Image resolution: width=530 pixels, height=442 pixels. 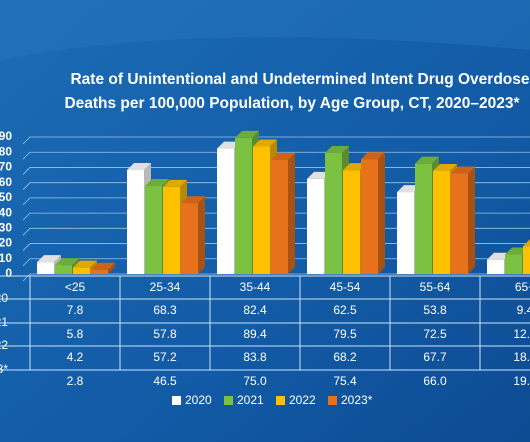 I want to click on table-cell: 5.8, so click(x=75, y=334).